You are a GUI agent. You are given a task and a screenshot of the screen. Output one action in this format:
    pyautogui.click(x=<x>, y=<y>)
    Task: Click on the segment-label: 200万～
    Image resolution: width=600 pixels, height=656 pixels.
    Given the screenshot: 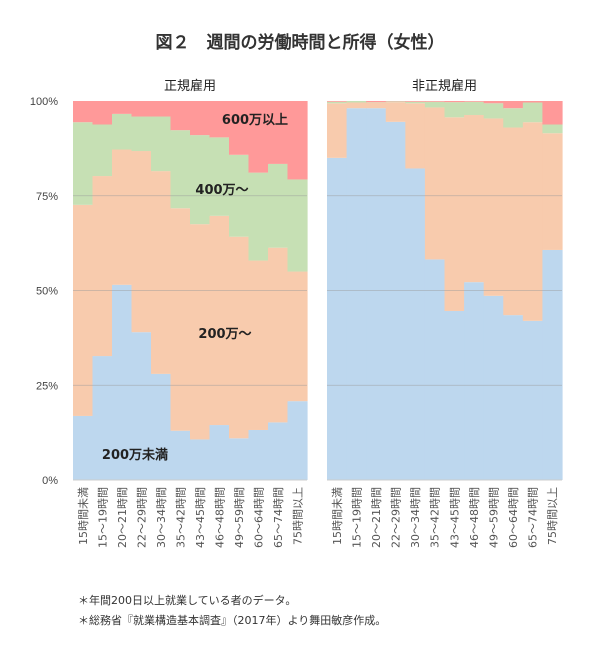 What is the action you would take?
    pyautogui.click(x=224, y=334)
    